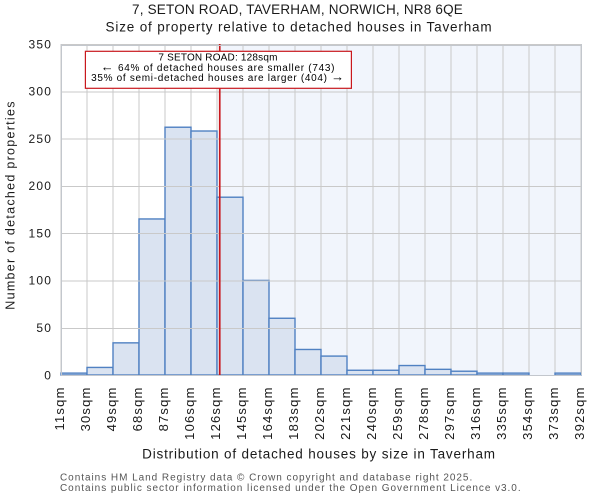  What do you see at coordinates (189, 412) in the screenshot?
I see `svg-text: 106sqm` at bounding box center [189, 412].